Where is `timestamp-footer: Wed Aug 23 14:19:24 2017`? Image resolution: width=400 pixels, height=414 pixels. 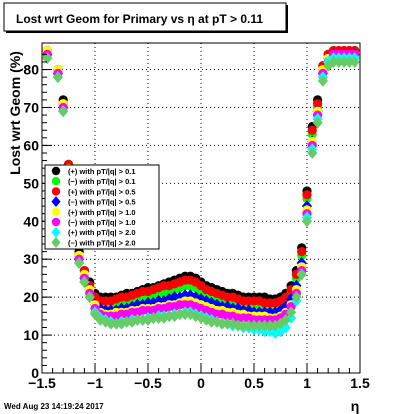
timestamp-footer: Wed Aug 23 14:19:24 2017 is located at coordinates (54, 406).